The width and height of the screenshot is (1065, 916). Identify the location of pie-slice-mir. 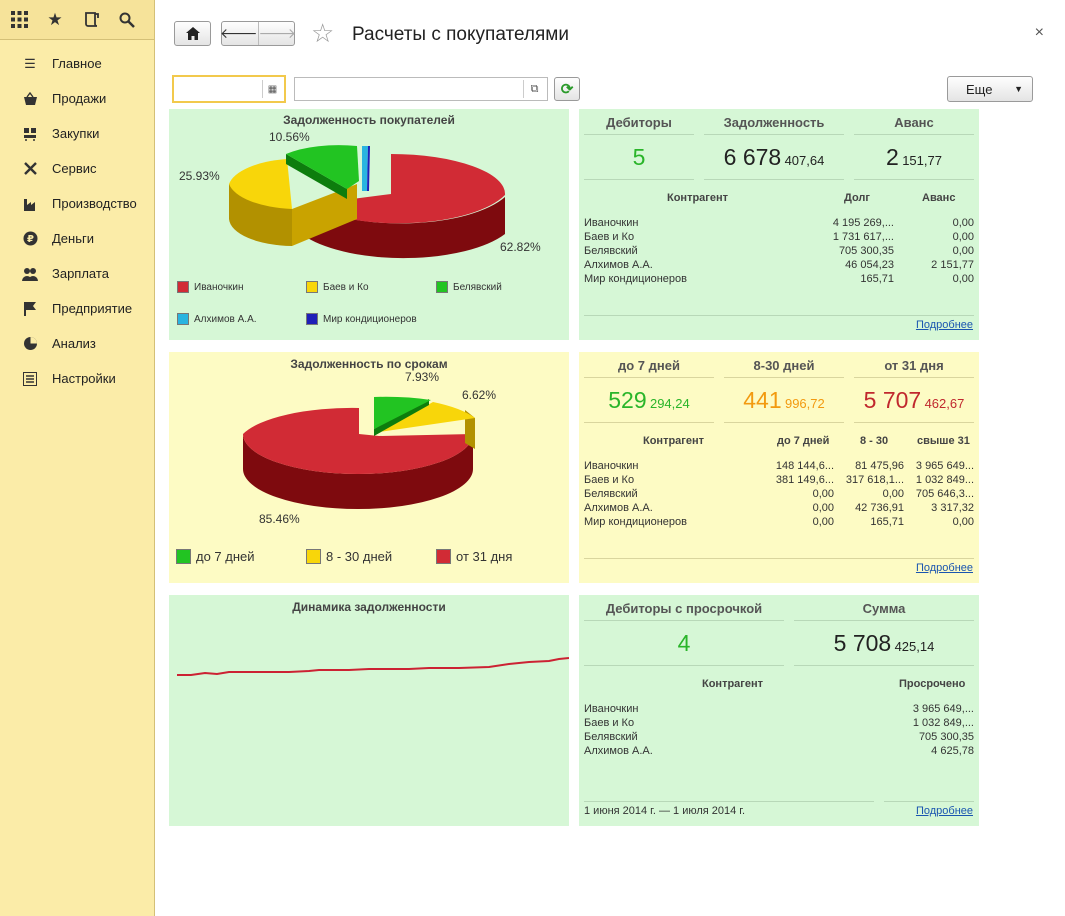
(368, 168).